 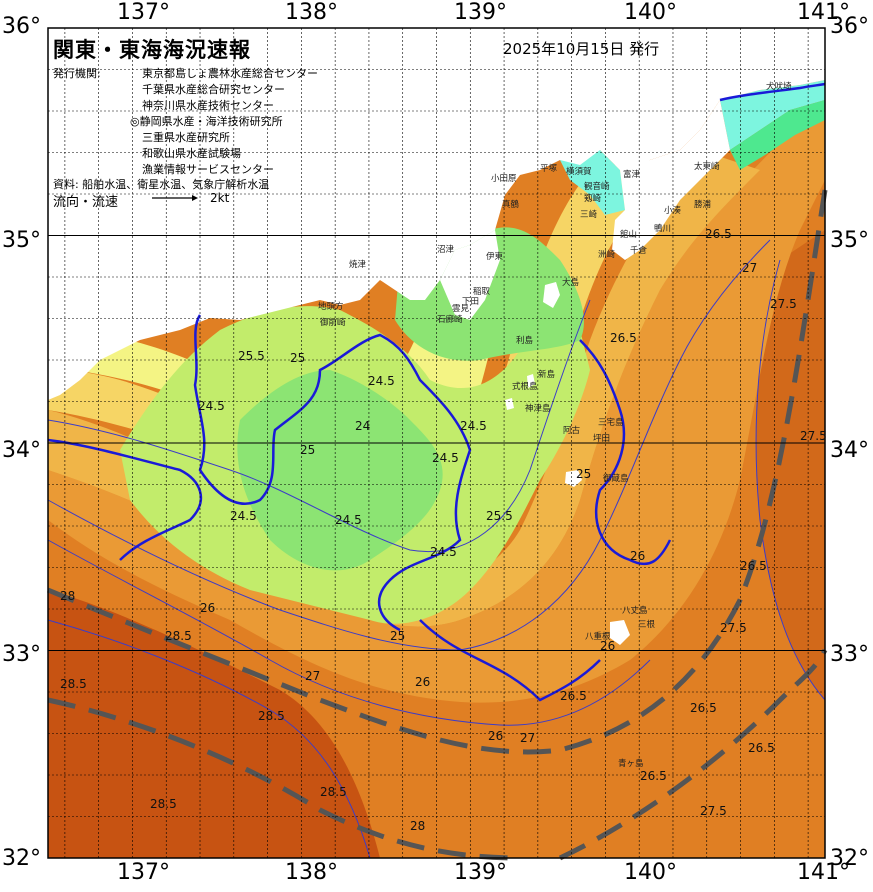 What do you see at coordinates (589, 215) in the screenshot?
I see `place-label: 三崎` at bounding box center [589, 215].